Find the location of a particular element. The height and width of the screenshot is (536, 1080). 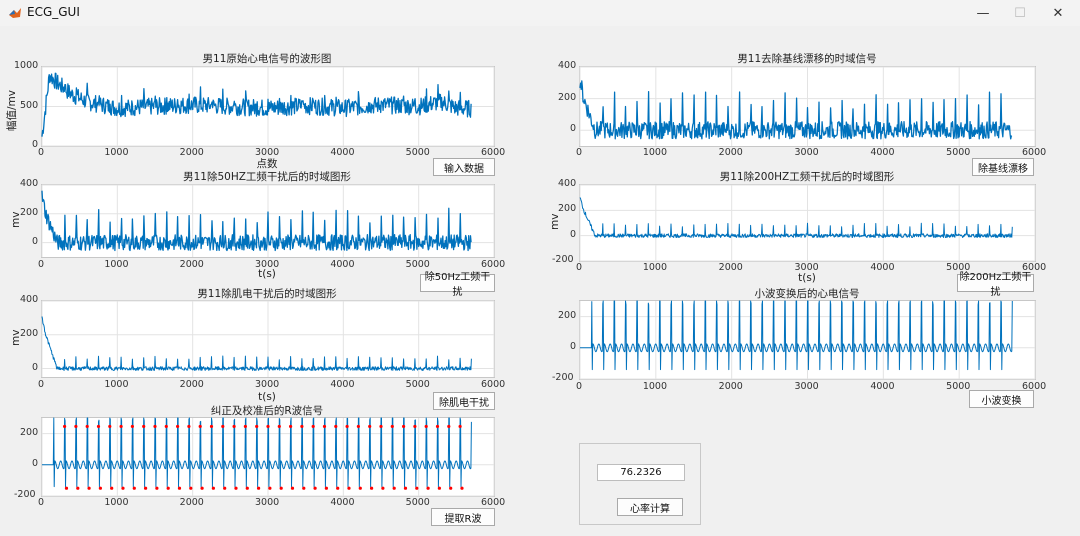

restore-button: ☐ is located at coordinates (1020, 13).